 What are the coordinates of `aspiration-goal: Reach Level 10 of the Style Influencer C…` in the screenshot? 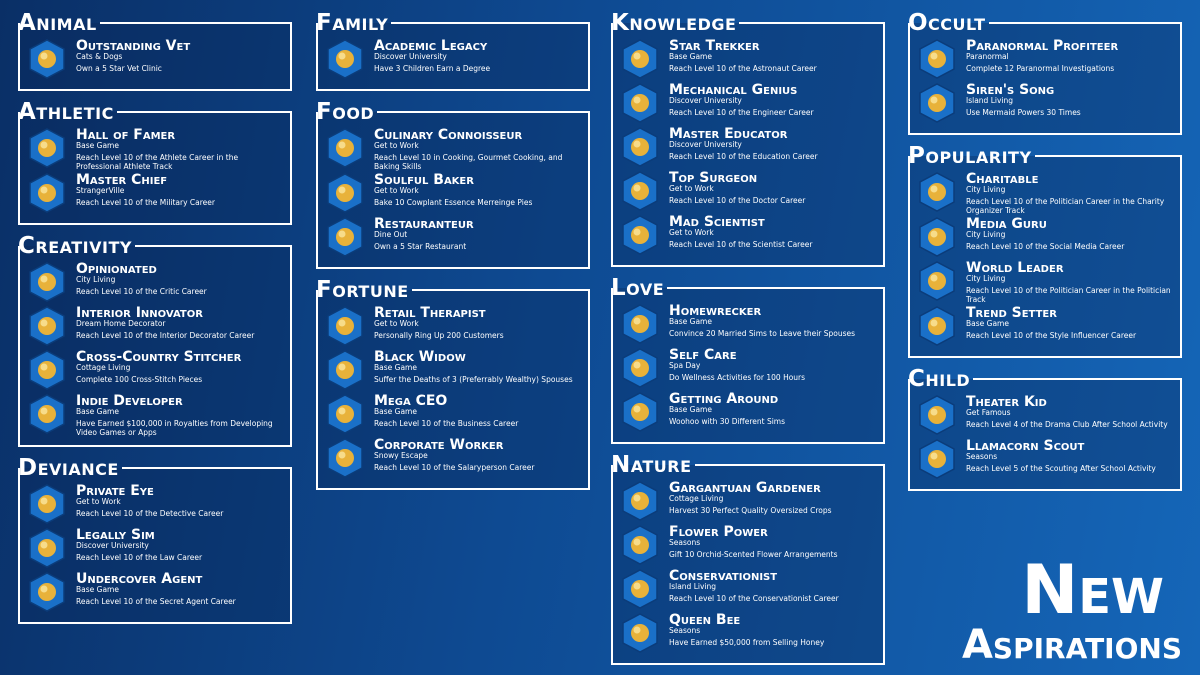 It's located at (1051, 335).